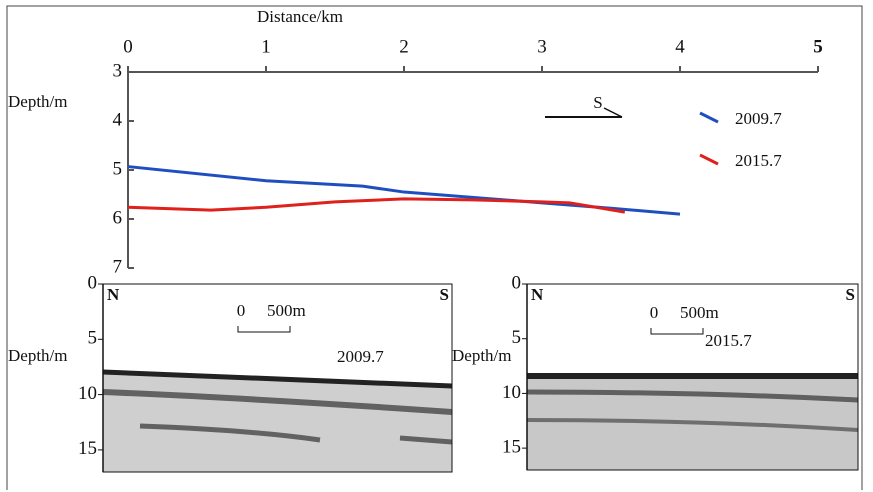 The image size is (873, 492). Describe the element at coordinates (360, 356) in the screenshot. I see `panel-date: 2009.7` at that location.